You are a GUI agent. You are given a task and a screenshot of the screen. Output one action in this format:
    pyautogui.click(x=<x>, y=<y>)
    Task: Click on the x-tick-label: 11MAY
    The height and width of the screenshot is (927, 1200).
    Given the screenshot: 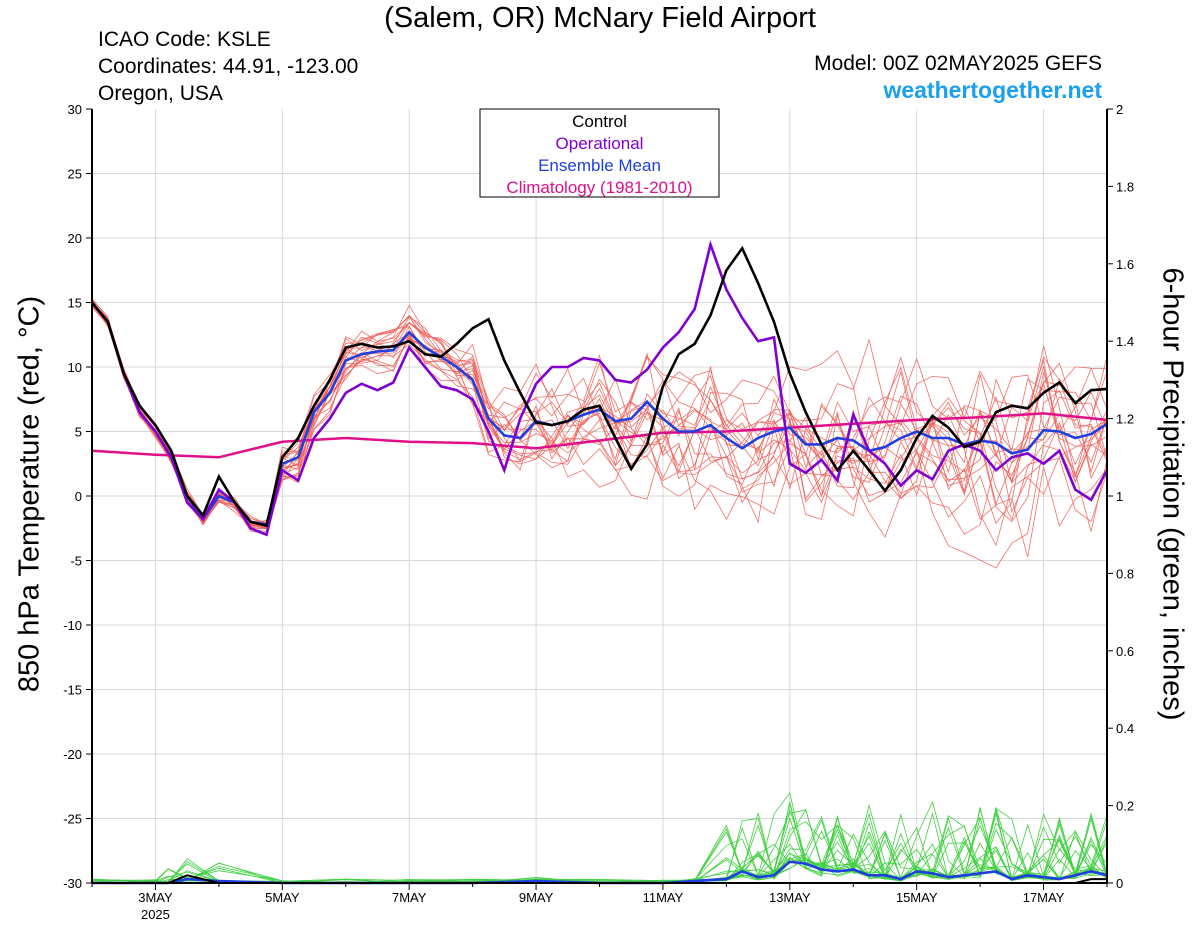 What is the action you would take?
    pyautogui.click(x=663, y=897)
    